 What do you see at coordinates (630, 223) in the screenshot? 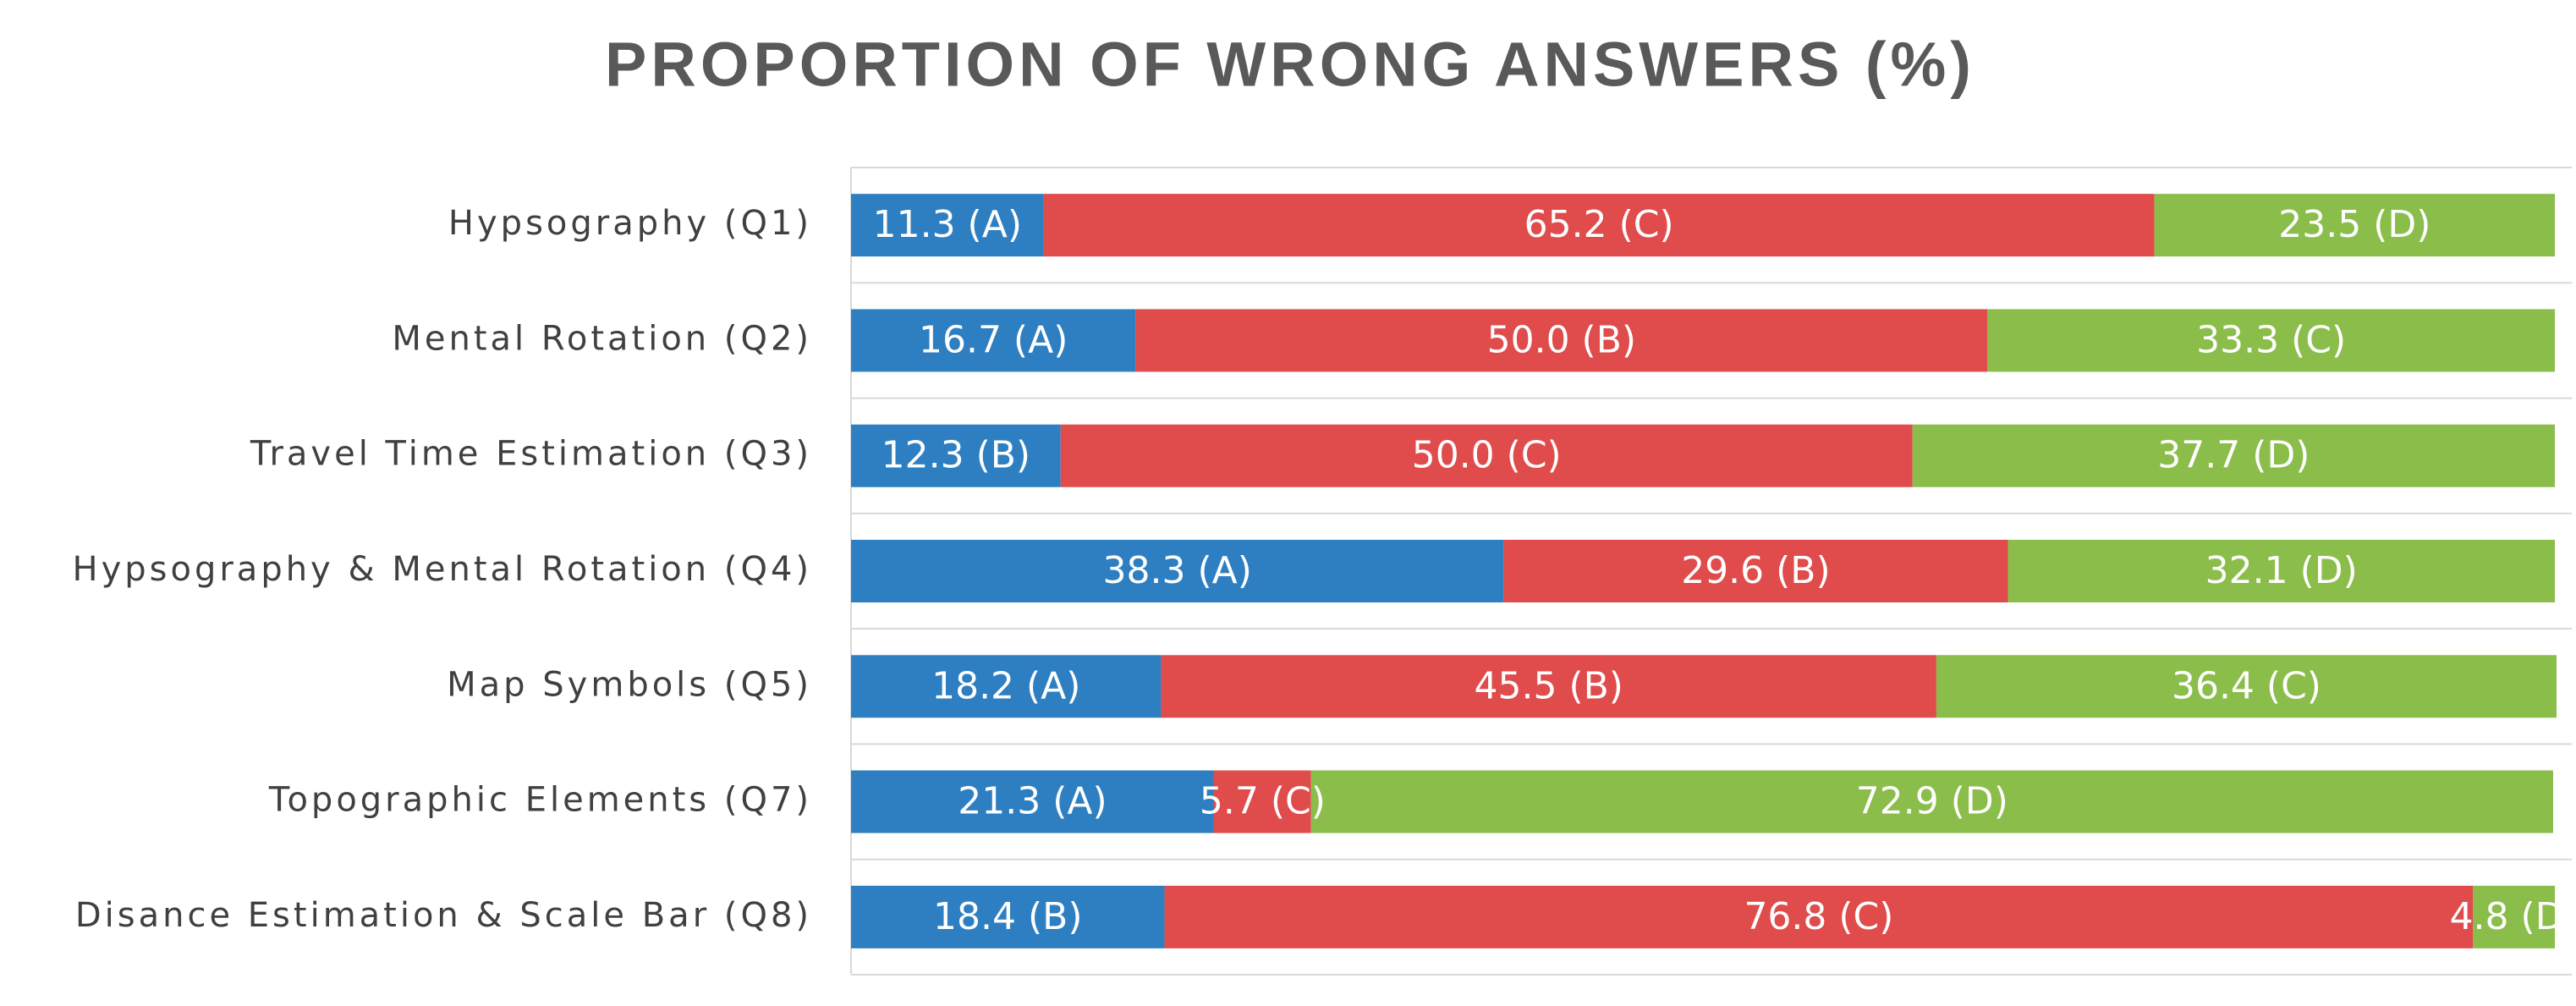
I see `y-tick-label: Hypsography (Q1)` at bounding box center [630, 223].